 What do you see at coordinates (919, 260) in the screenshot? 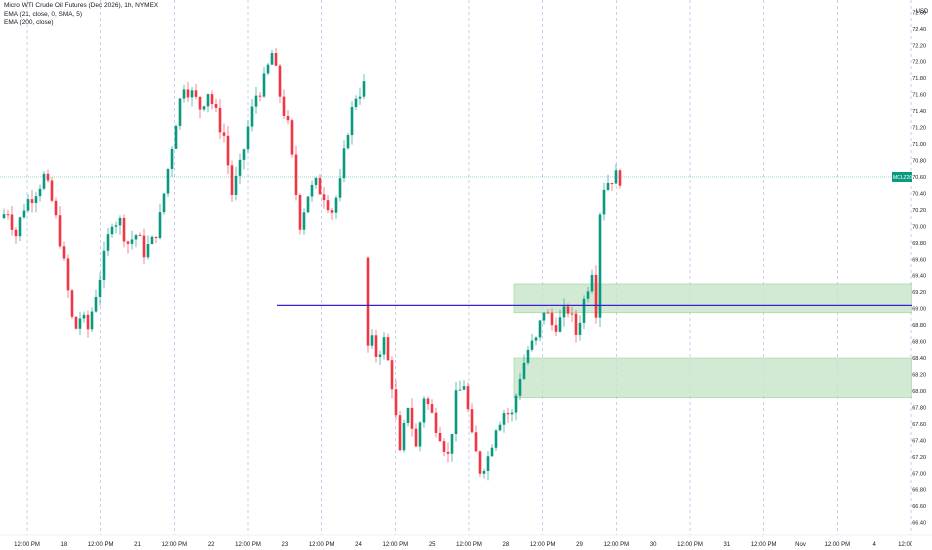
I see `price-tick-label: 69.60` at bounding box center [919, 260].